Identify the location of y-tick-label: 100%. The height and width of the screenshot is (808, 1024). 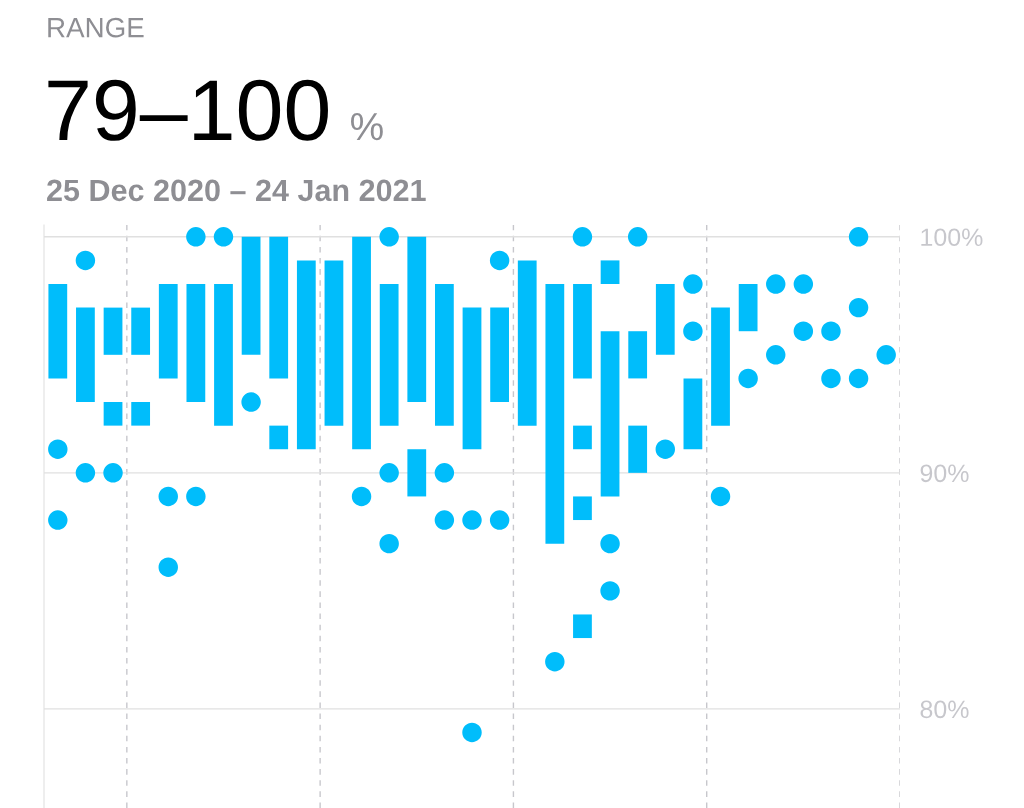
(952, 237).